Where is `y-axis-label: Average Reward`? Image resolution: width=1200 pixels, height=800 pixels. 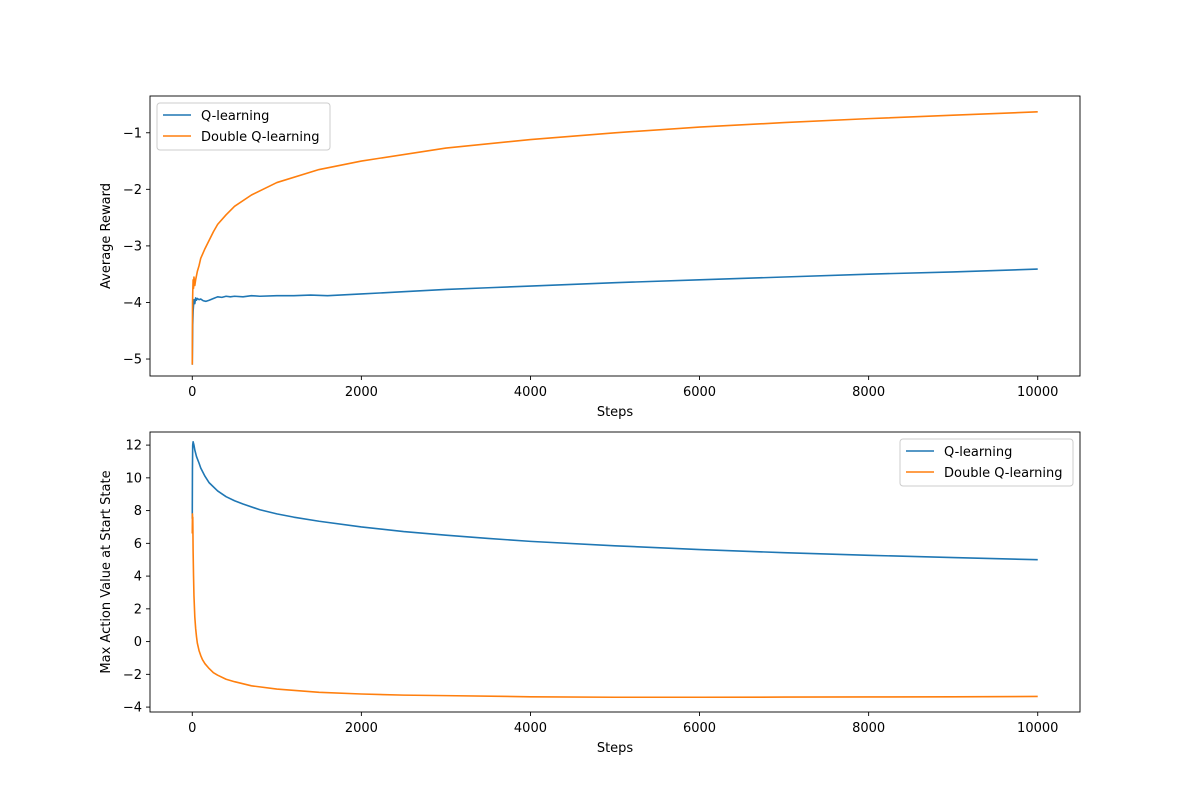
y-axis-label: Average Reward is located at coordinates (106, 236).